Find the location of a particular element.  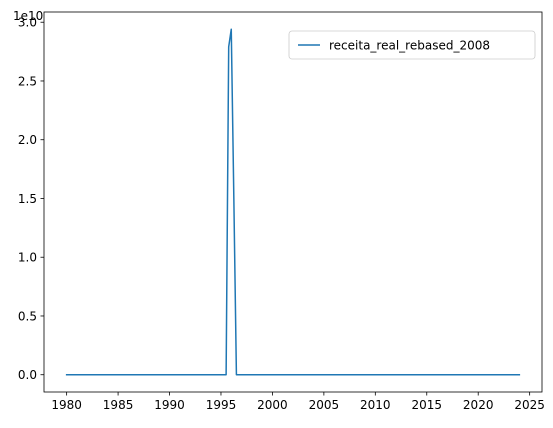

x-tick-label: 2020 is located at coordinates (478, 405).